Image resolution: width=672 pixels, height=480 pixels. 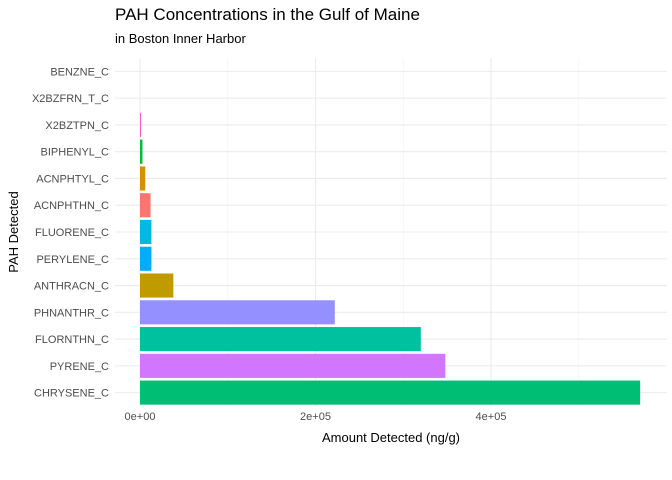 What do you see at coordinates (141, 151) in the screenshot?
I see `bar-biphenyl-c` at bounding box center [141, 151].